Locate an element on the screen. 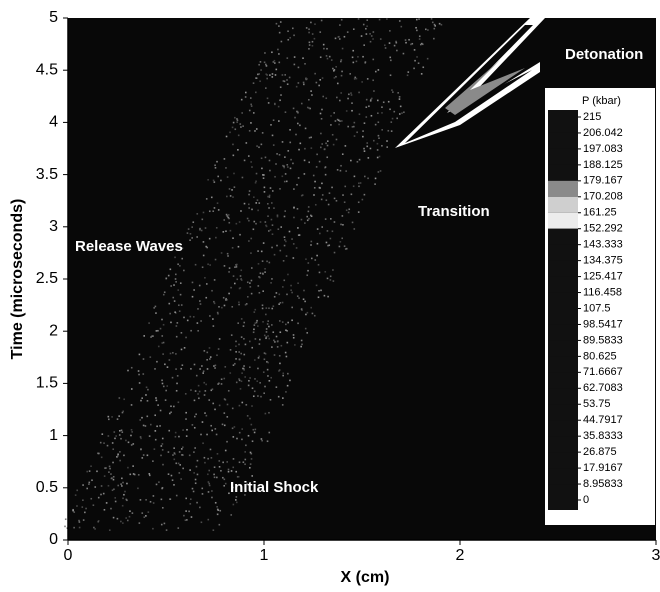 This screenshot has width=660, height=592. y-tick-label: 1 is located at coordinates (53, 435).